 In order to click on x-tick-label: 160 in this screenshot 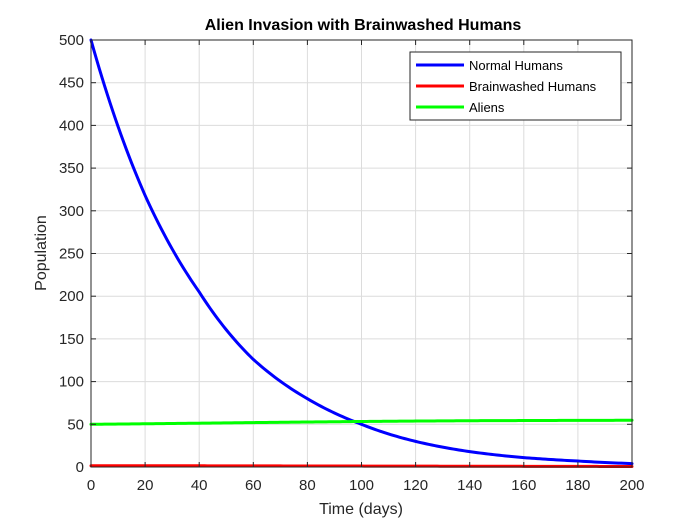, I will do `click(523, 485)`.